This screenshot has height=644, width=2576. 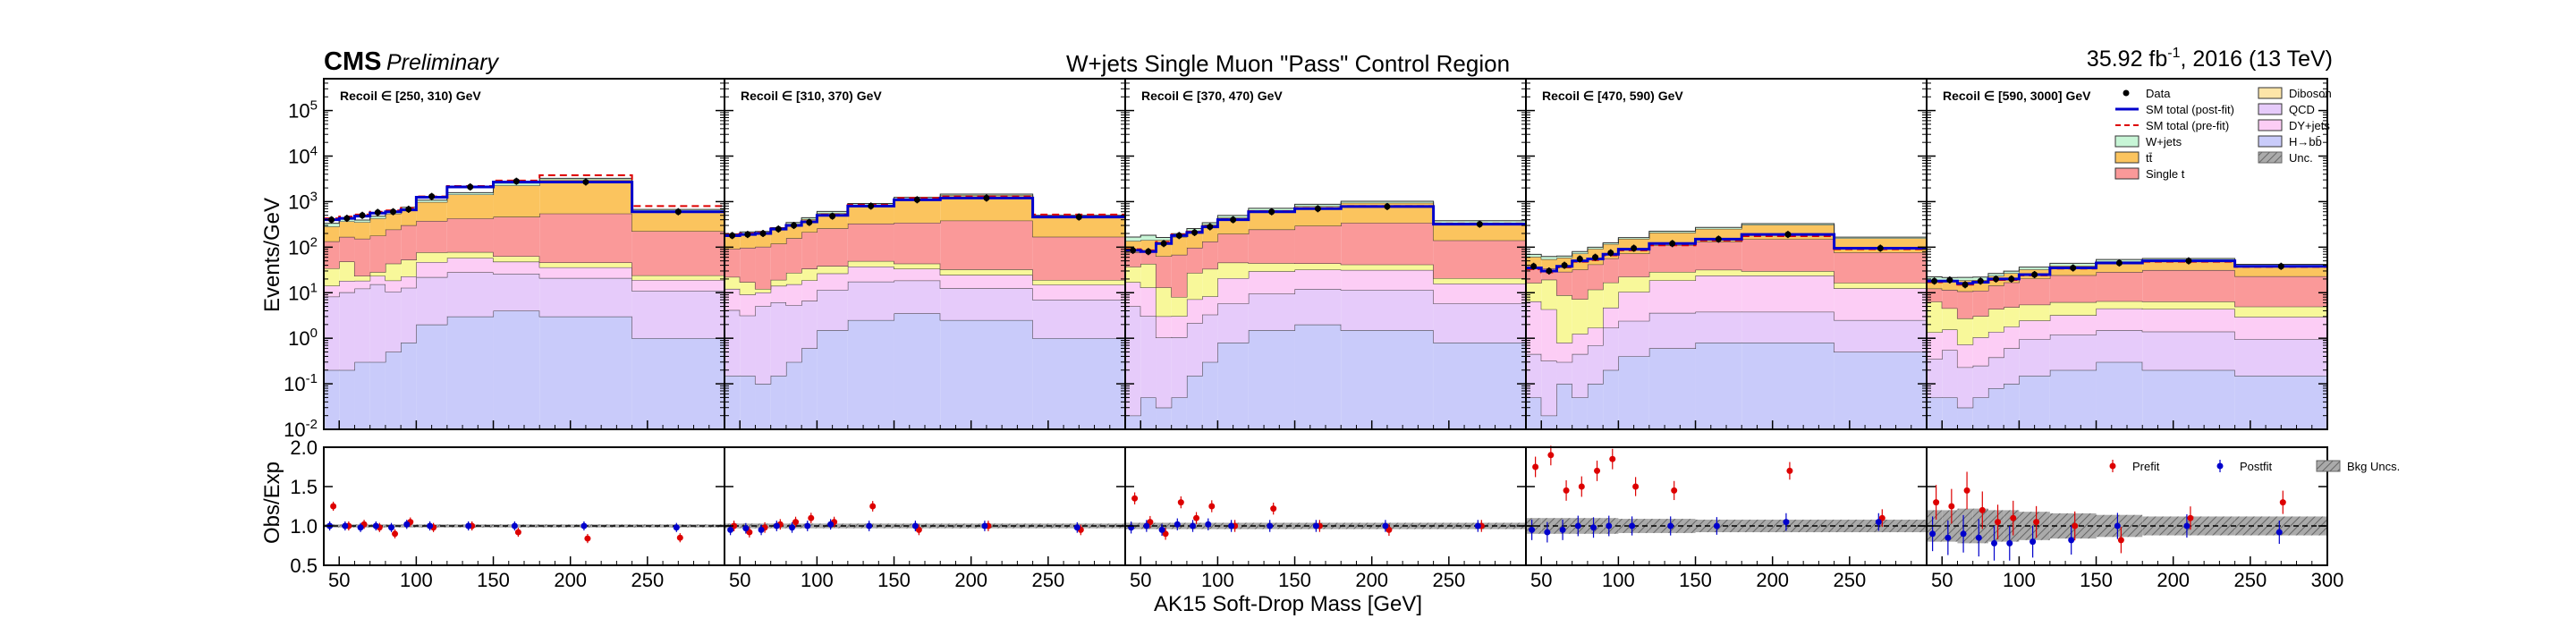 What do you see at coordinates (524, 201) in the screenshot?
I see `postfit-line` at bounding box center [524, 201].